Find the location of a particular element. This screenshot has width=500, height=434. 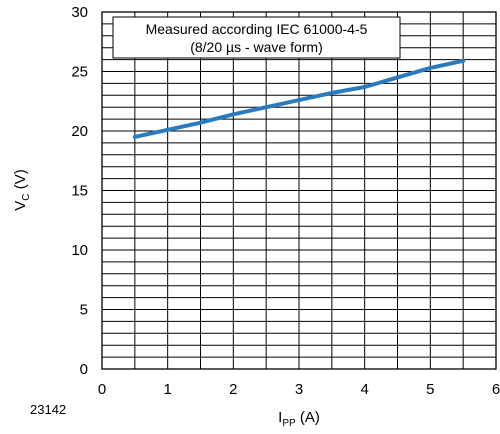

x-tick-label: 1 is located at coordinates (167, 389).